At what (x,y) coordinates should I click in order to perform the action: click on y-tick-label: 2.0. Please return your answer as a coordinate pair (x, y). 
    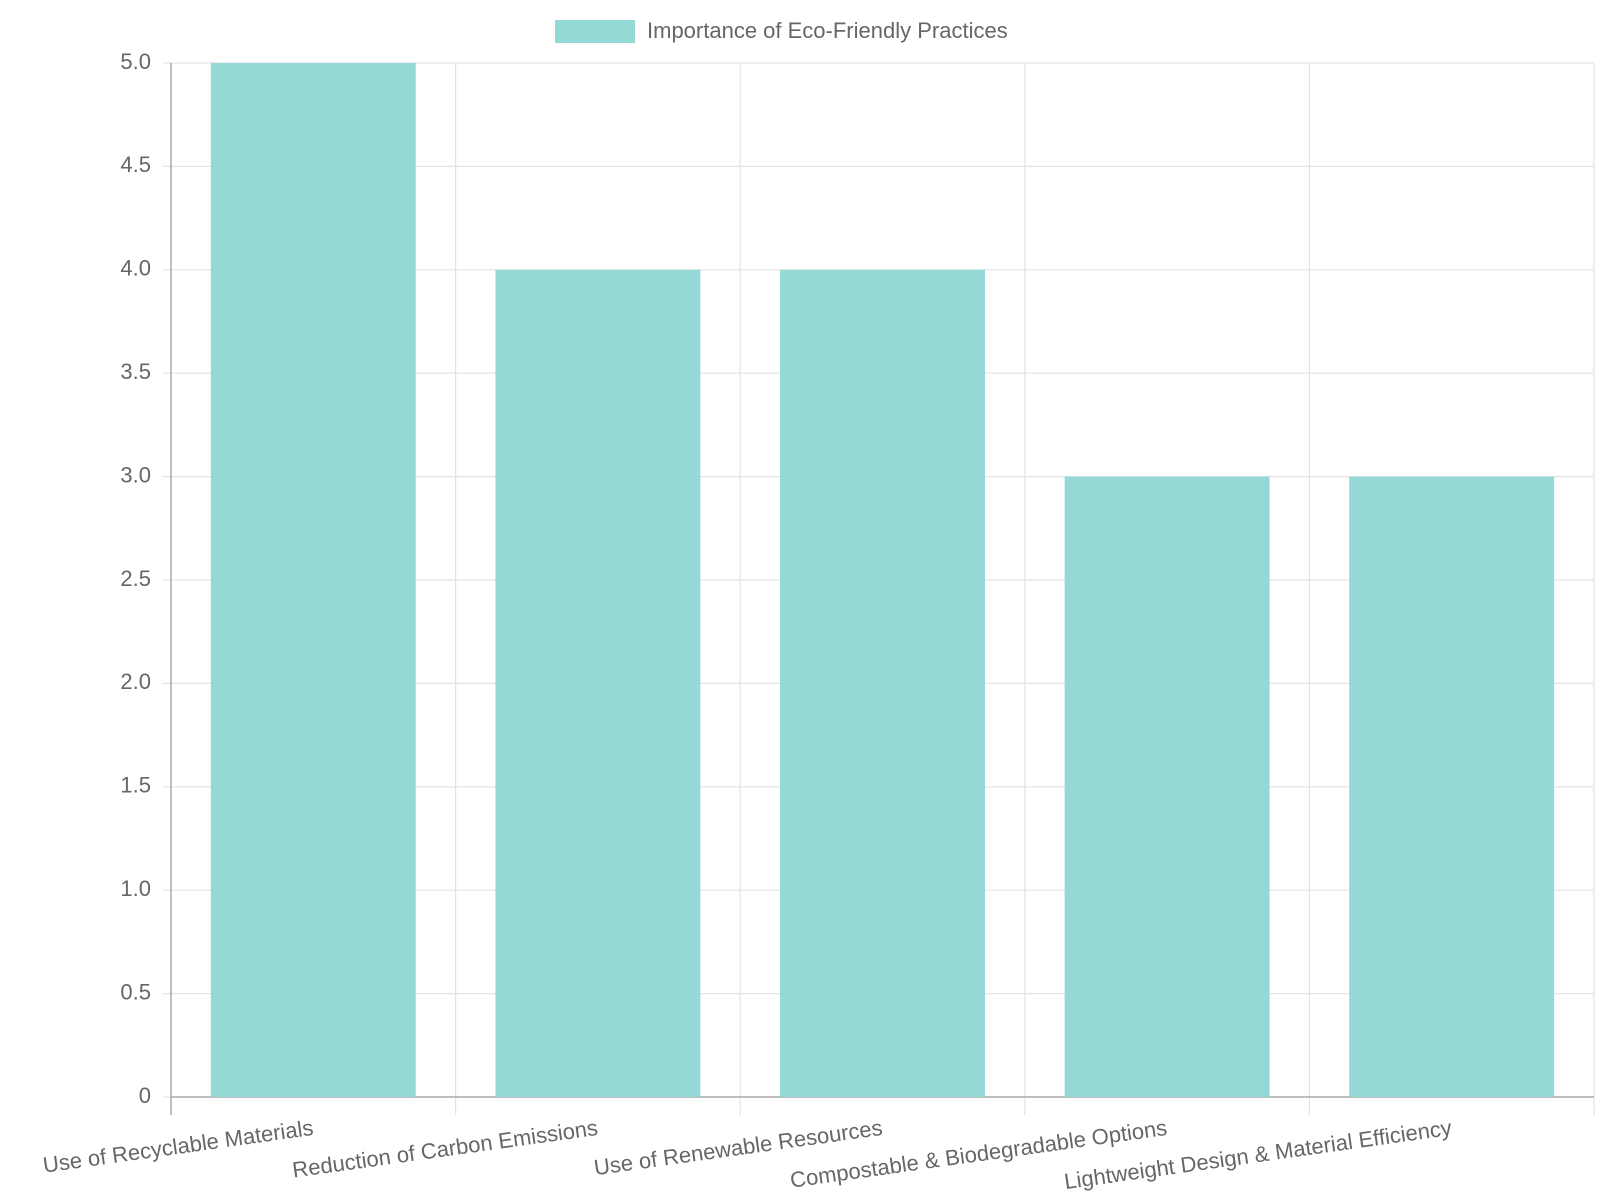
    Looking at the image, I should click on (135, 681).